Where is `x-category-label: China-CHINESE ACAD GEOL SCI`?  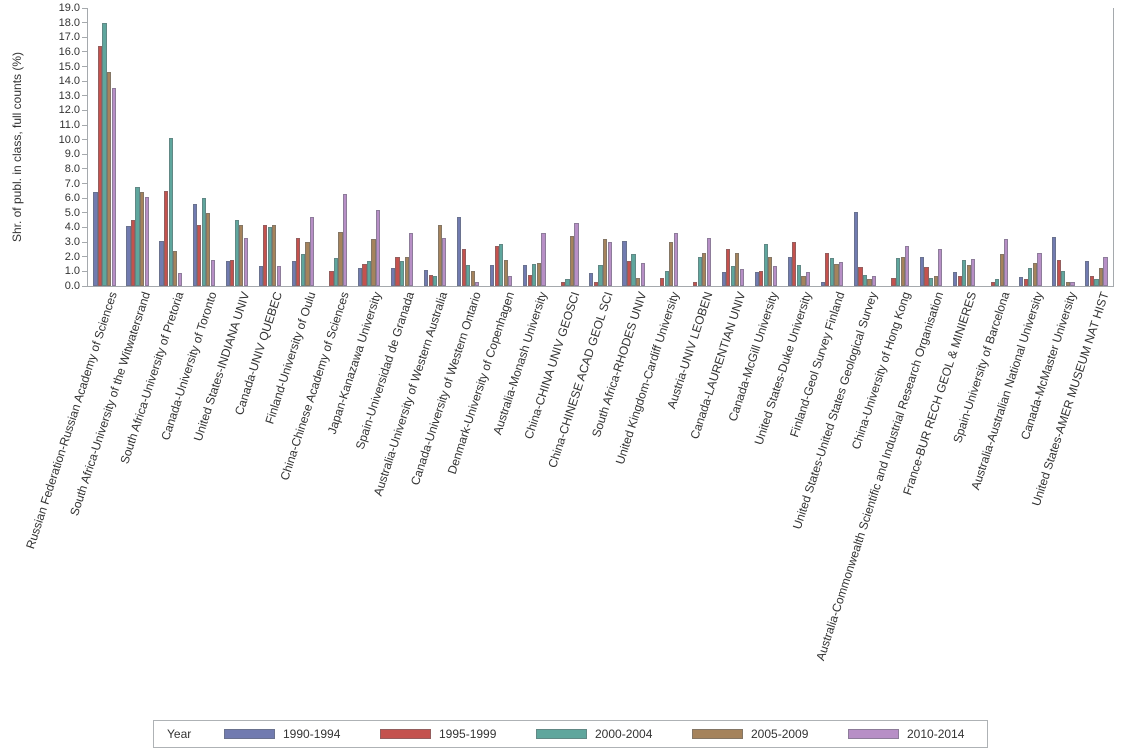 x-category-label: China-CHINESE ACAD GEOL SCI is located at coordinates (580, 380).